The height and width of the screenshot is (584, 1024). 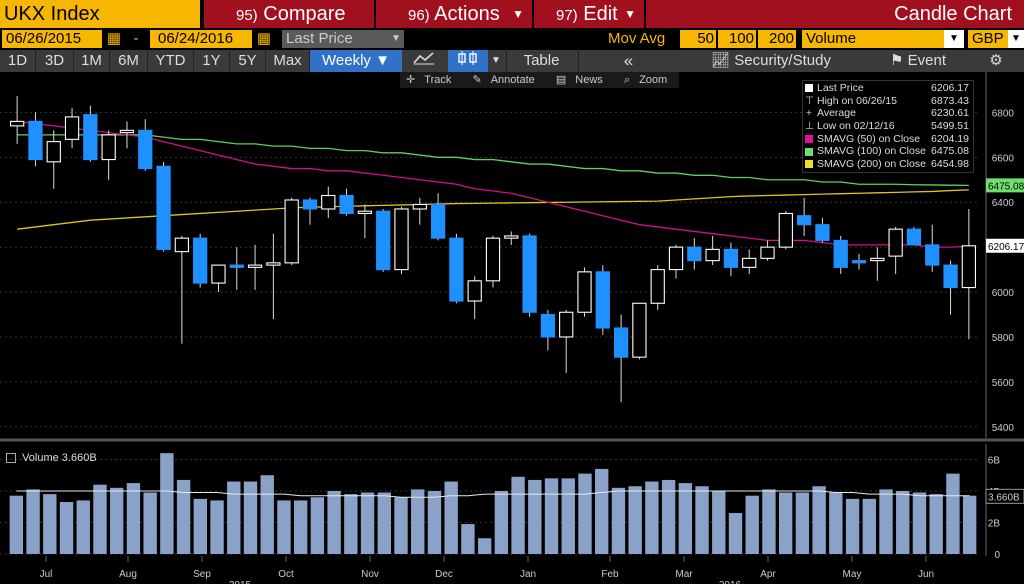 I want to click on annotate-label: Annotate, so click(x=512, y=80).